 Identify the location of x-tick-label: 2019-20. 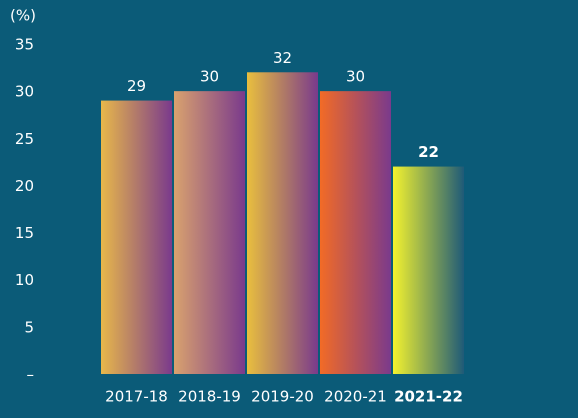
(282, 397).